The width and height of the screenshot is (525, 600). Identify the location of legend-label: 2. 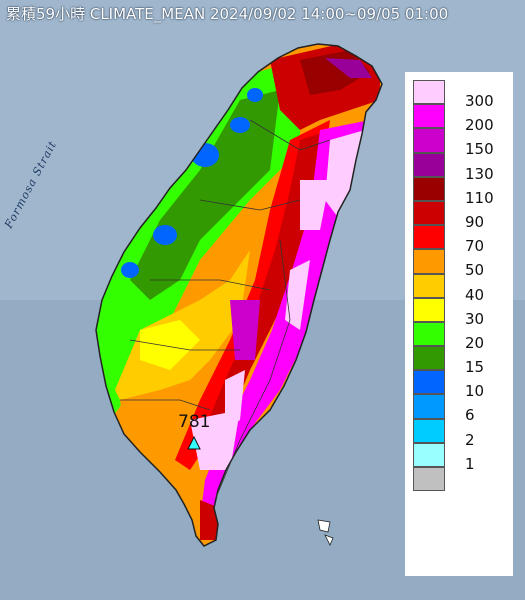
(470, 439).